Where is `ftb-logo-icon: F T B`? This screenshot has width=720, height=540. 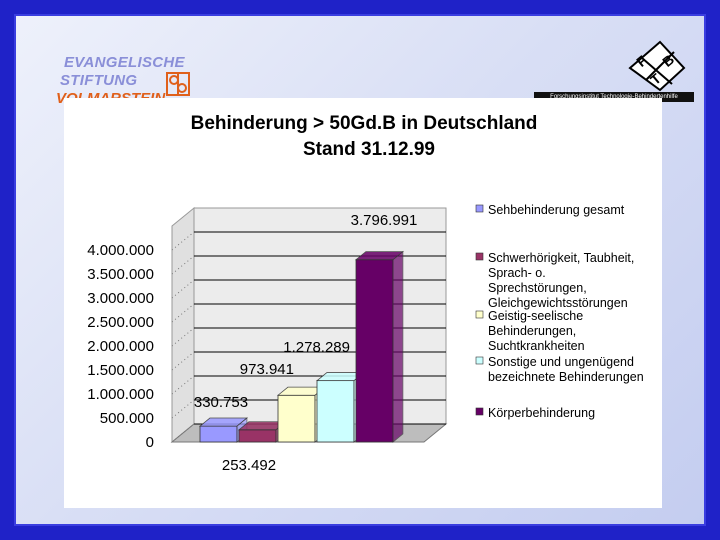 ftb-logo-icon: F T B is located at coordinates (657, 66).